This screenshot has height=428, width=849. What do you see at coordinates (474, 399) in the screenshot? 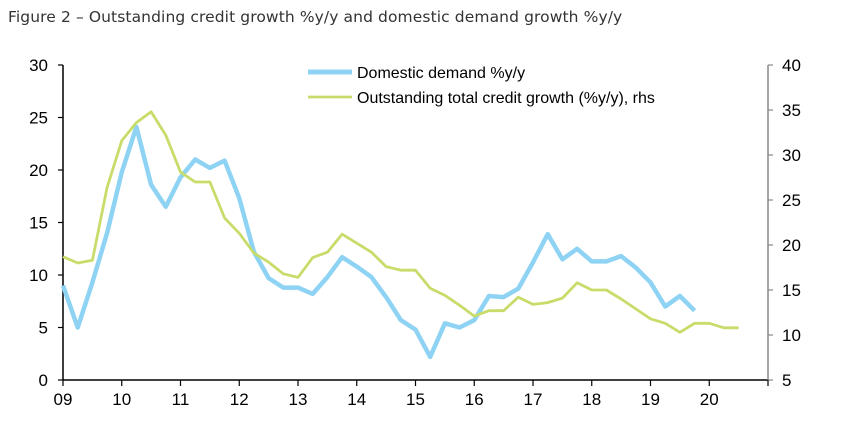
I see `x-tick-label: 16` at bounding box center [474, 399].